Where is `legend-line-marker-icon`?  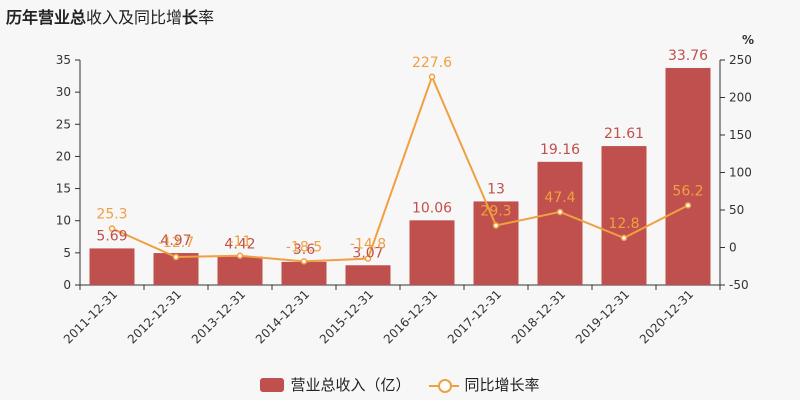
legend-line-marker-icon is located at coordinates (443, 385).